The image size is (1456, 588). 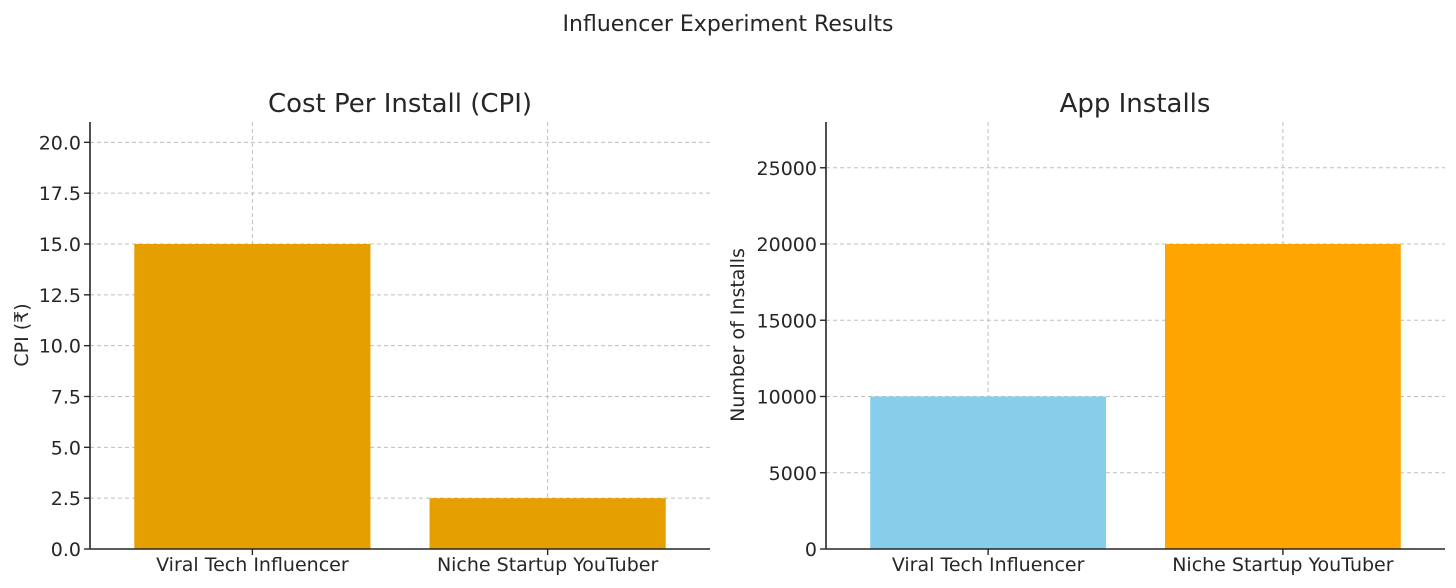 What do you see at coordinates (787, 398) in the screenshot?
I see `installs-chart-ytick-label: 10000` at bounding box center [787, 398].